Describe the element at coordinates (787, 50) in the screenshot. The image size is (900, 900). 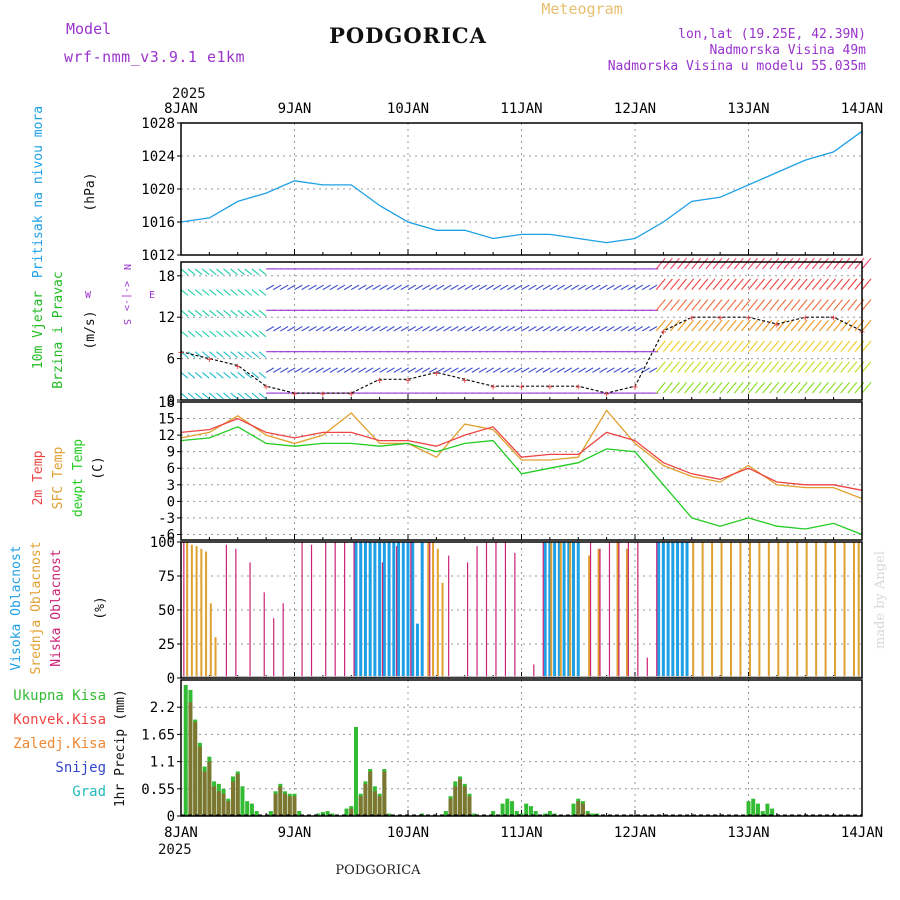
I see `elevation-label: Nadmorska Visina 49m` at that location.